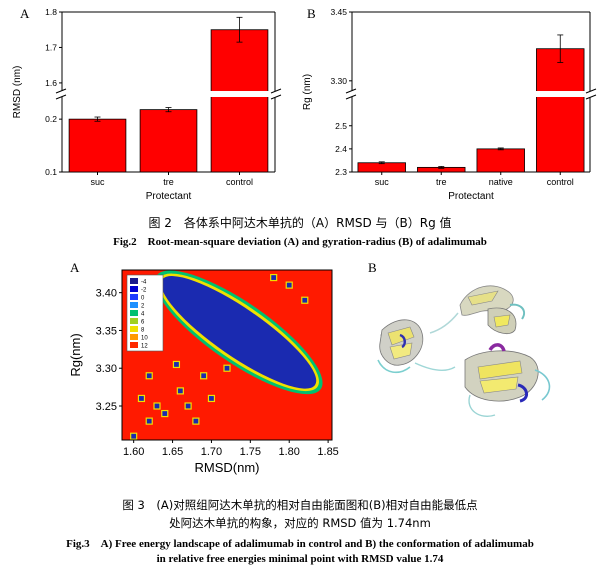  I want to click on x-tick-label: 1.60, so click(133, 452).